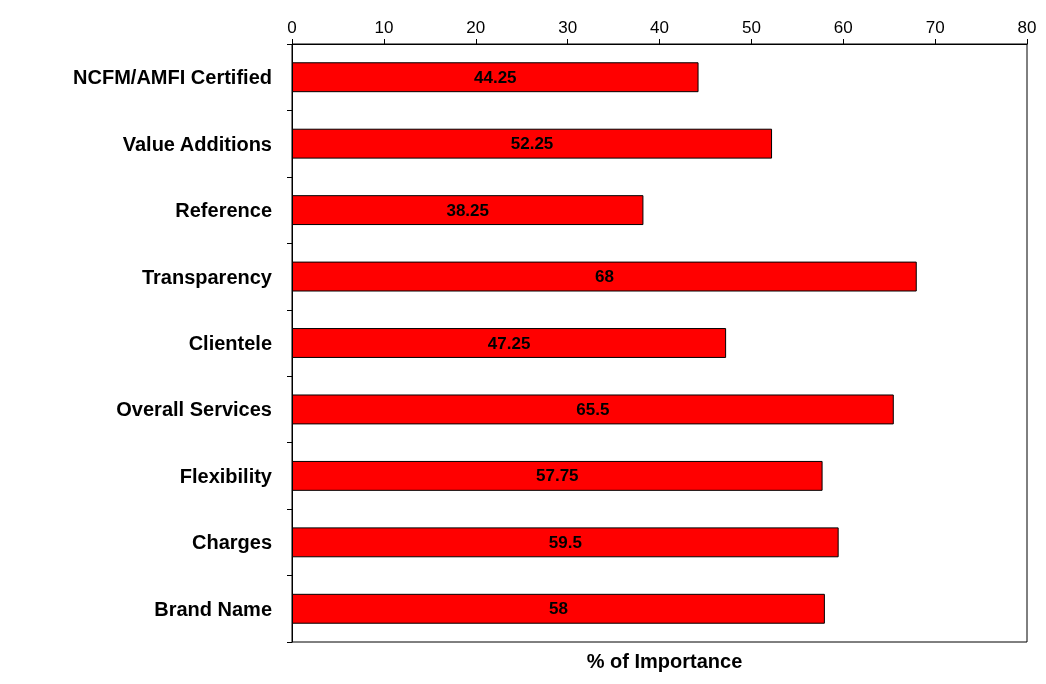  Describe the element at coordinates (172, 77) in the screenshot. I see `y-tick-label: NCFM/AMFI Certified` at that location.